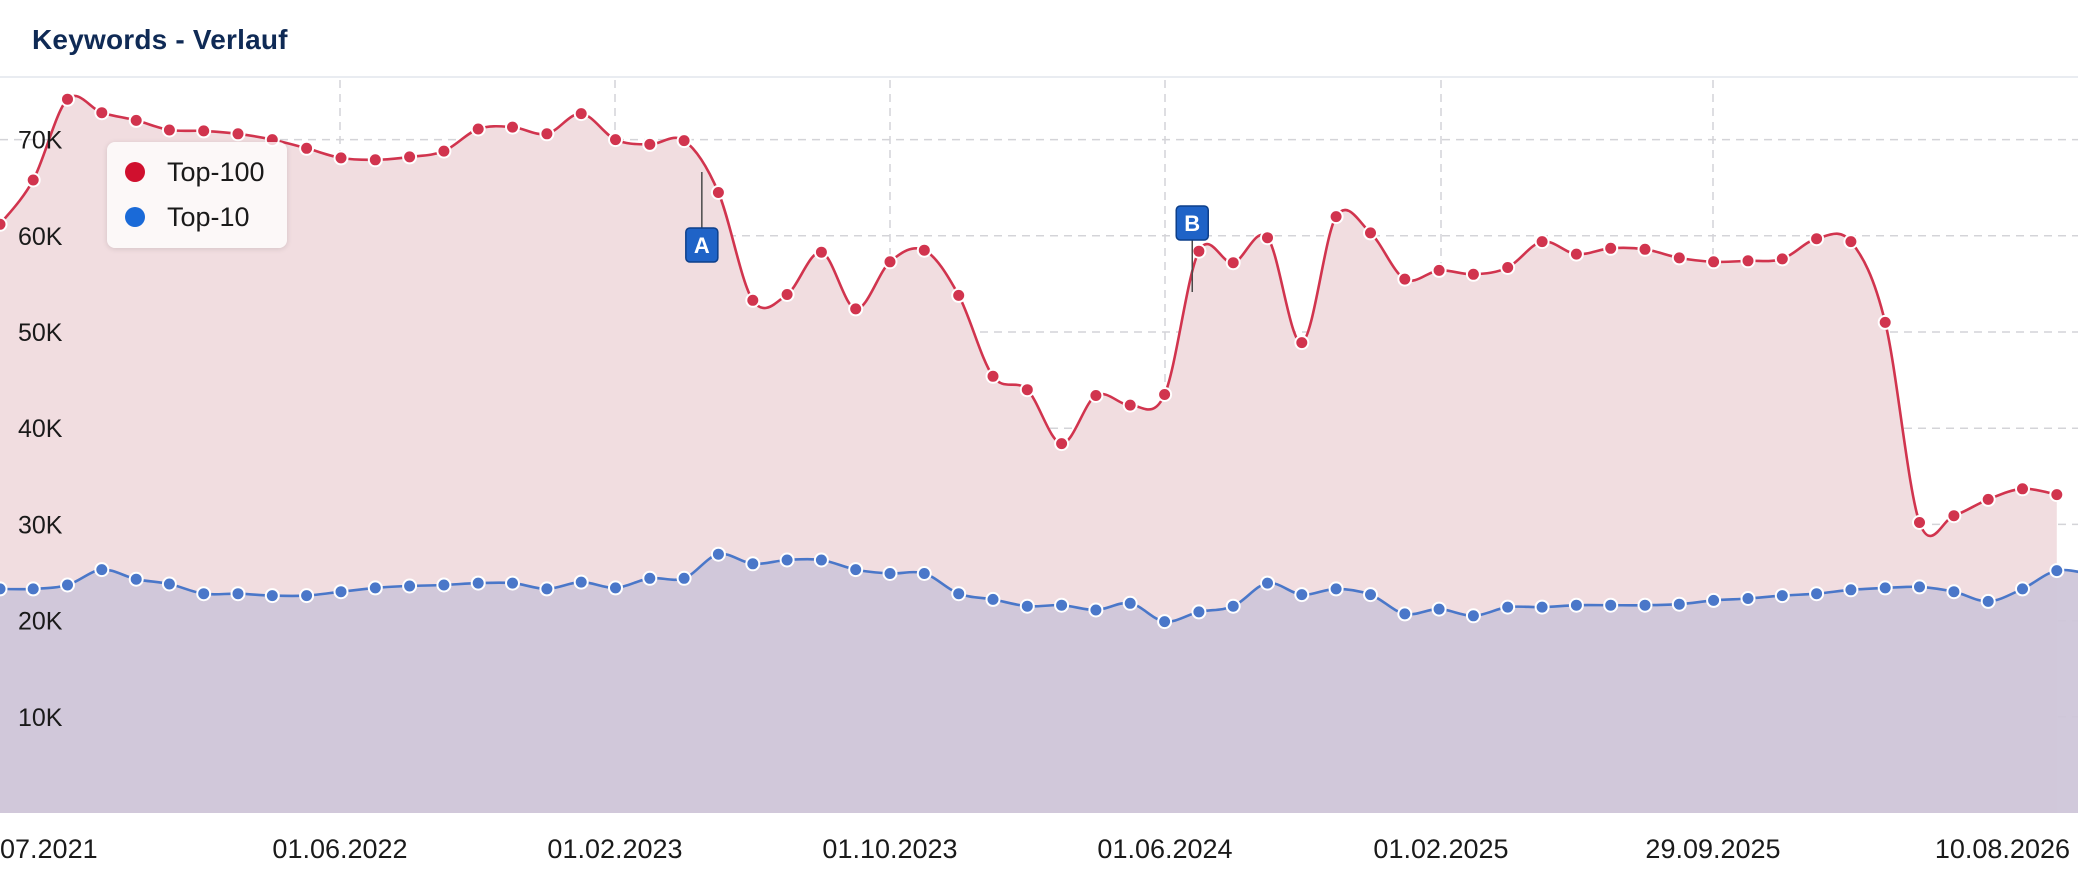  What do you see at coordinates (702, 217) in the screenshot?
I see `annotation-flag-a: A` at bounding box center [702, 217].